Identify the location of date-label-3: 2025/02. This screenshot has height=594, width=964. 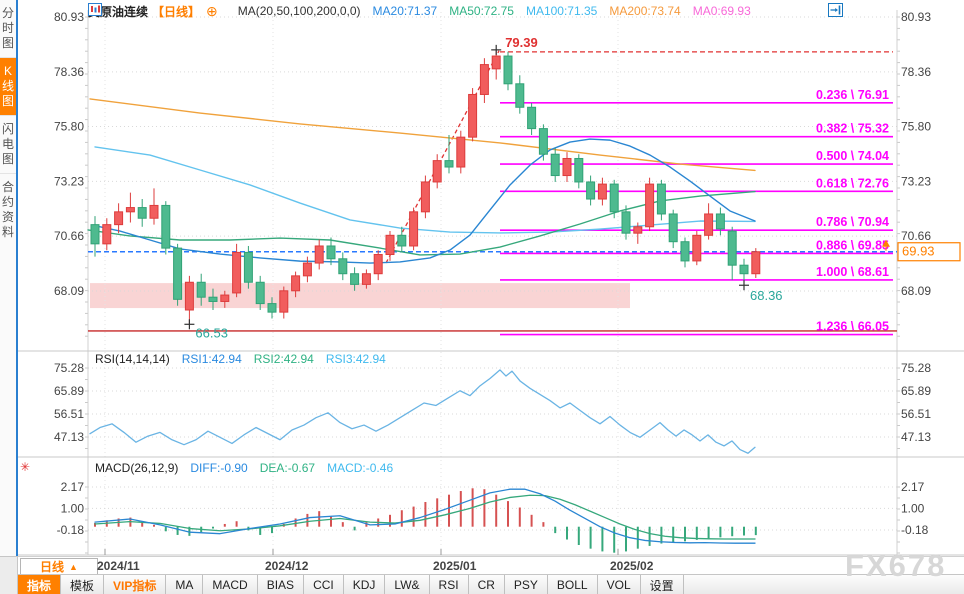
(632, 566).